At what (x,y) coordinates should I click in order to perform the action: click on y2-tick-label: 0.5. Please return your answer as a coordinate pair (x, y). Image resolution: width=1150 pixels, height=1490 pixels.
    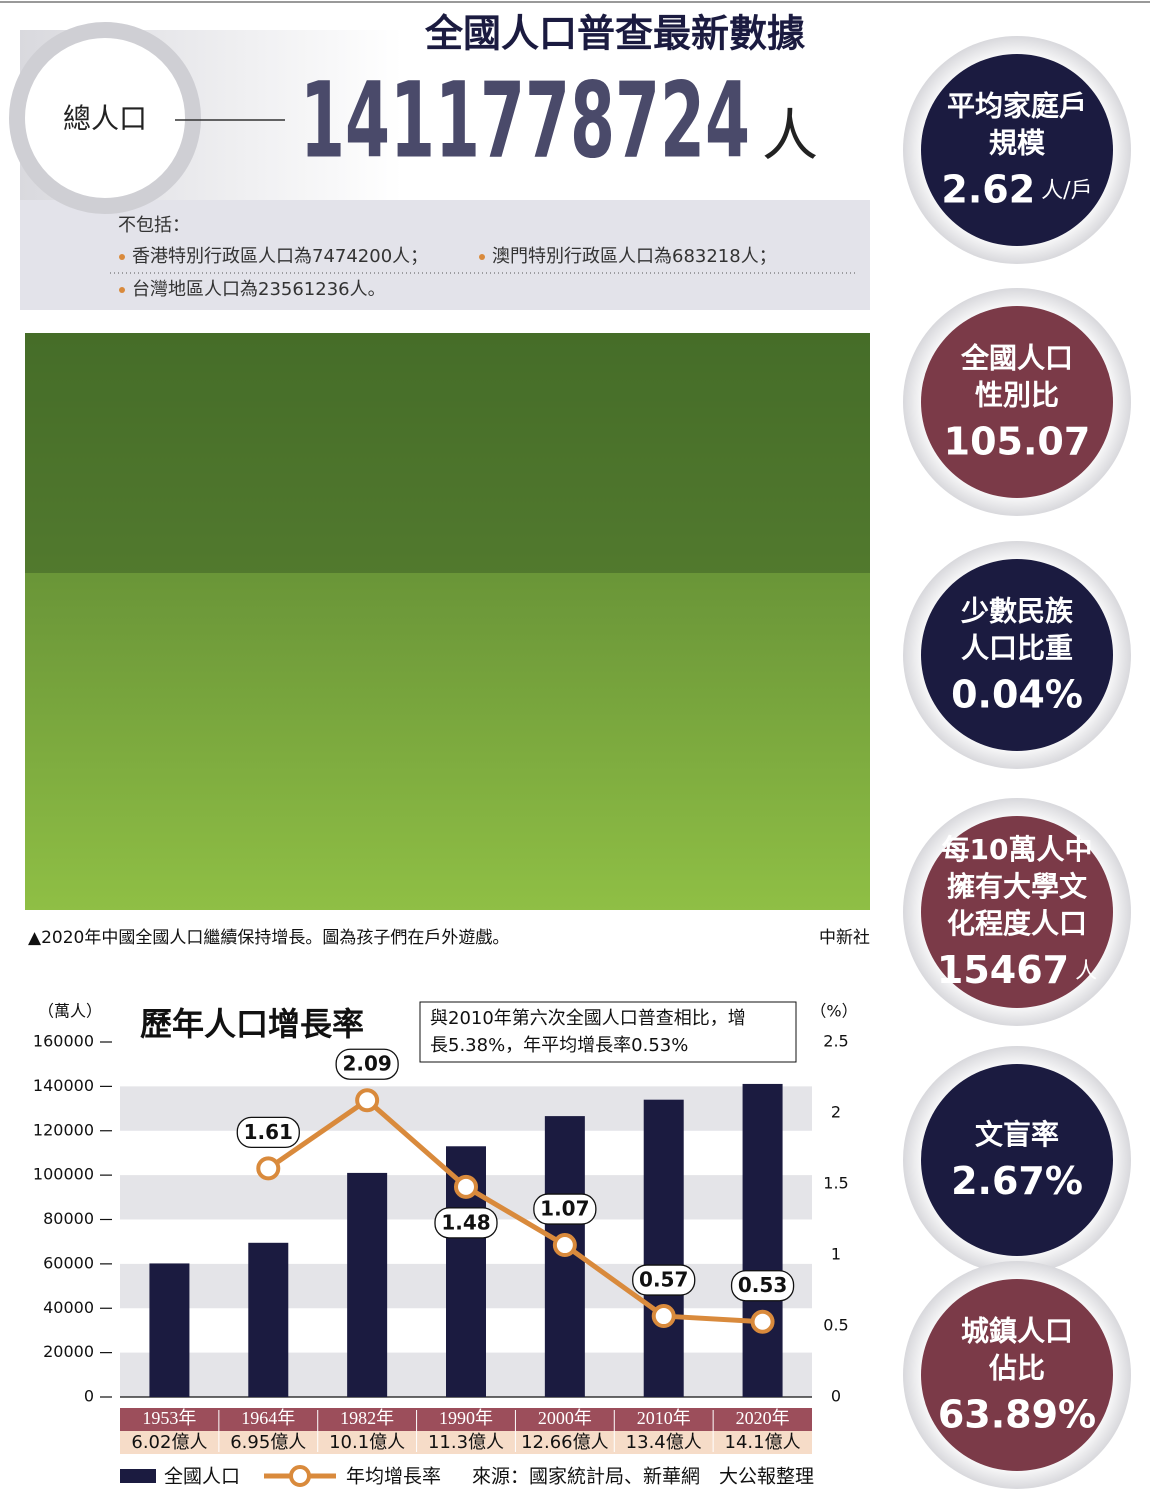
    Looking at the image, I should click on (835, 1325).